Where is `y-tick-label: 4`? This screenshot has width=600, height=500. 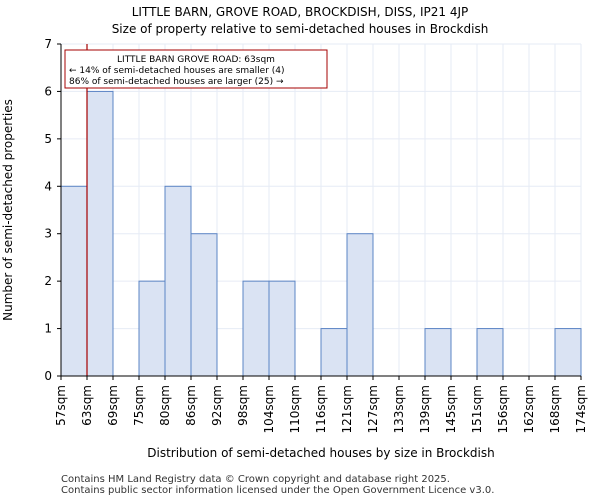
y-tick-label: 4 is located at coordinates (48, 186).